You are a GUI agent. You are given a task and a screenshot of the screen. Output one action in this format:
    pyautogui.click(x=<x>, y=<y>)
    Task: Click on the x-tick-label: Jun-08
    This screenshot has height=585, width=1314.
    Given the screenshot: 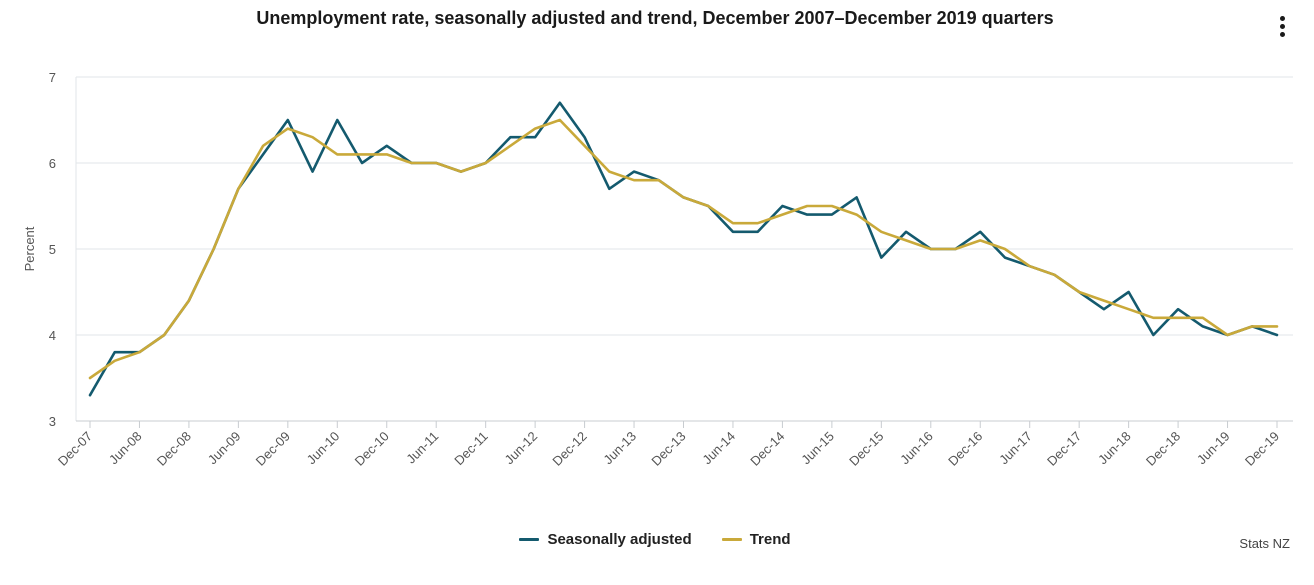 What is the action you would take?
    pyautogui.click(x=125, y=448)
    